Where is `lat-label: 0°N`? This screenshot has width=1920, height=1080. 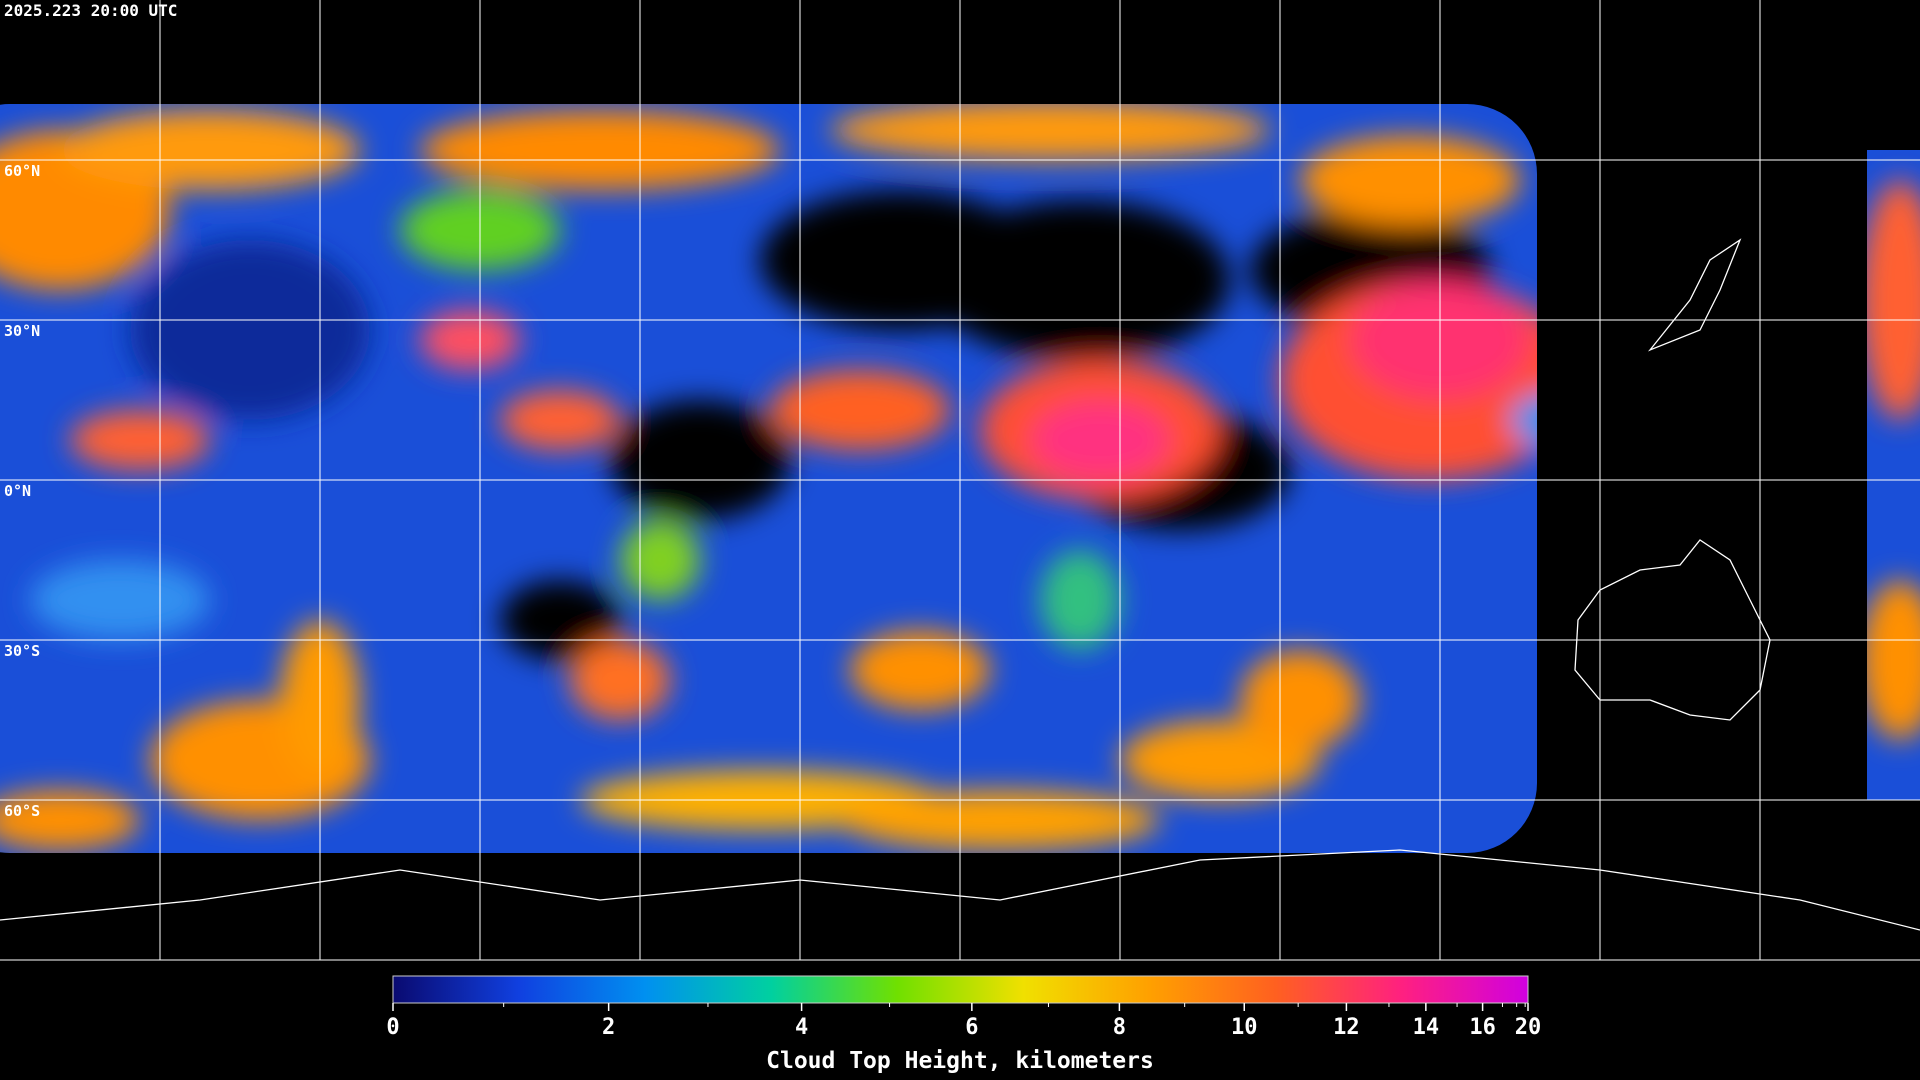 lat-label: 0°N is located at coordinates (17, 491).